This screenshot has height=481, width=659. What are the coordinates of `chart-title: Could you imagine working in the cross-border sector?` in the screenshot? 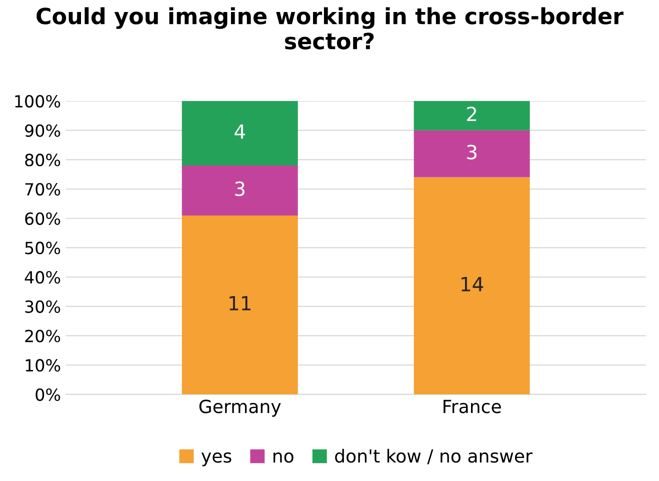 It's located at (330, 28).